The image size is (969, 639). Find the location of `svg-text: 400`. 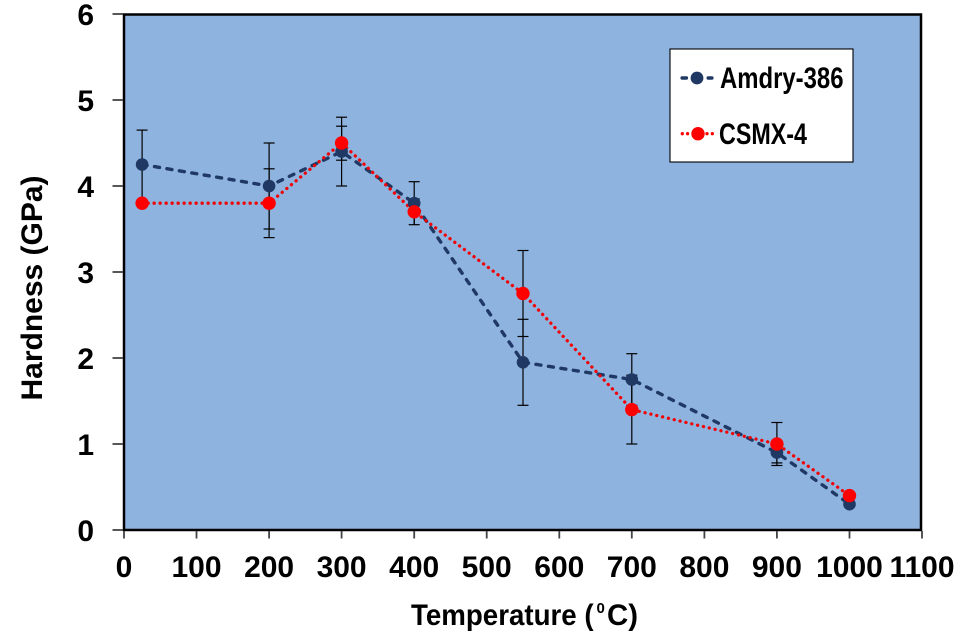

svg-text: 400 is located at coordinates (414, 567).